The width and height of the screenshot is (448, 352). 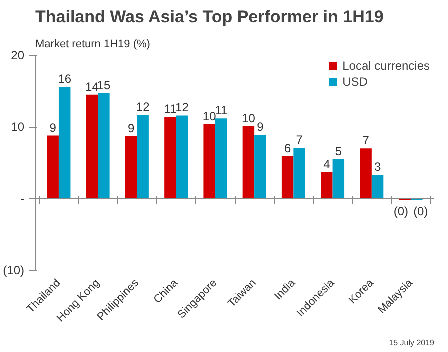 What do you see at coordinates (327, 164) in the screenshot?
I see `data-label: 4` at bounding box center [327, 164].